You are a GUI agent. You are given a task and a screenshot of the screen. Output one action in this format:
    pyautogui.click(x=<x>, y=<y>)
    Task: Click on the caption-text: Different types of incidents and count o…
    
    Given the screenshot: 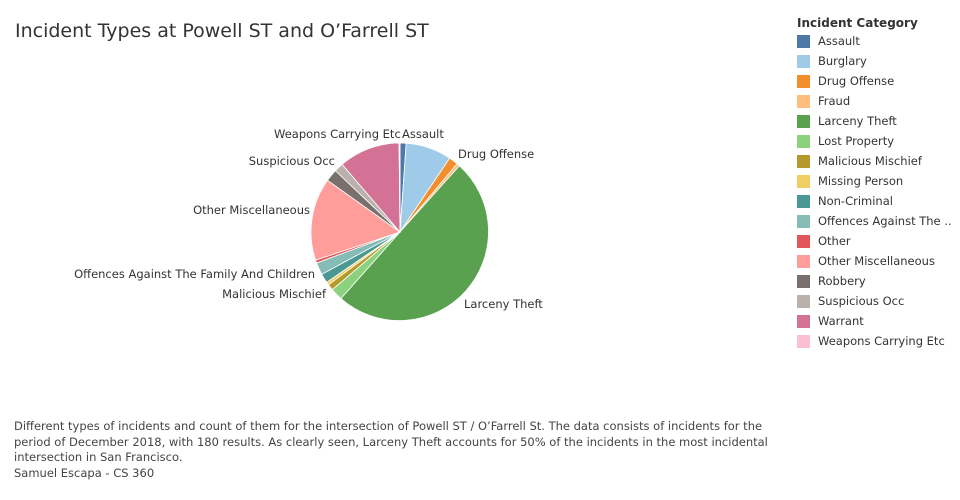 What is the action you would take?
    pyautogui.click(x=391, y=441)
    